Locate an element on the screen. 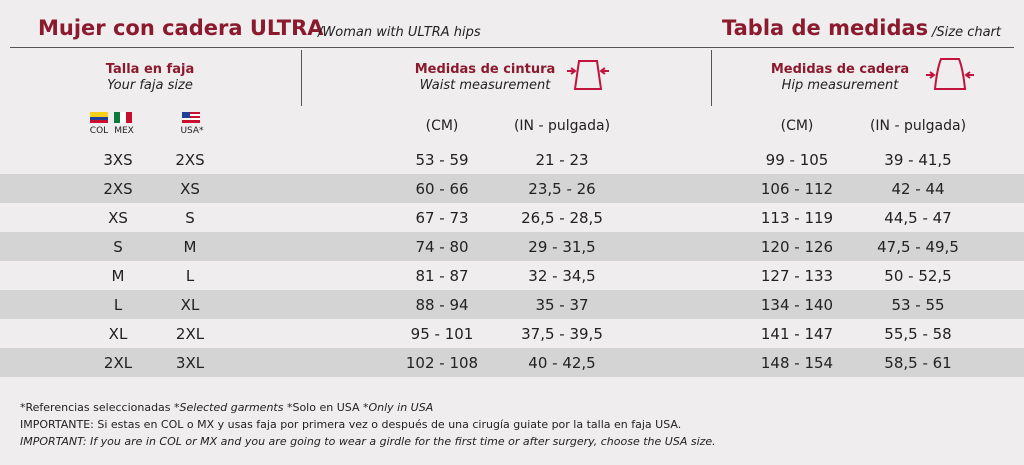  flags is located at coordinates (145, 117).